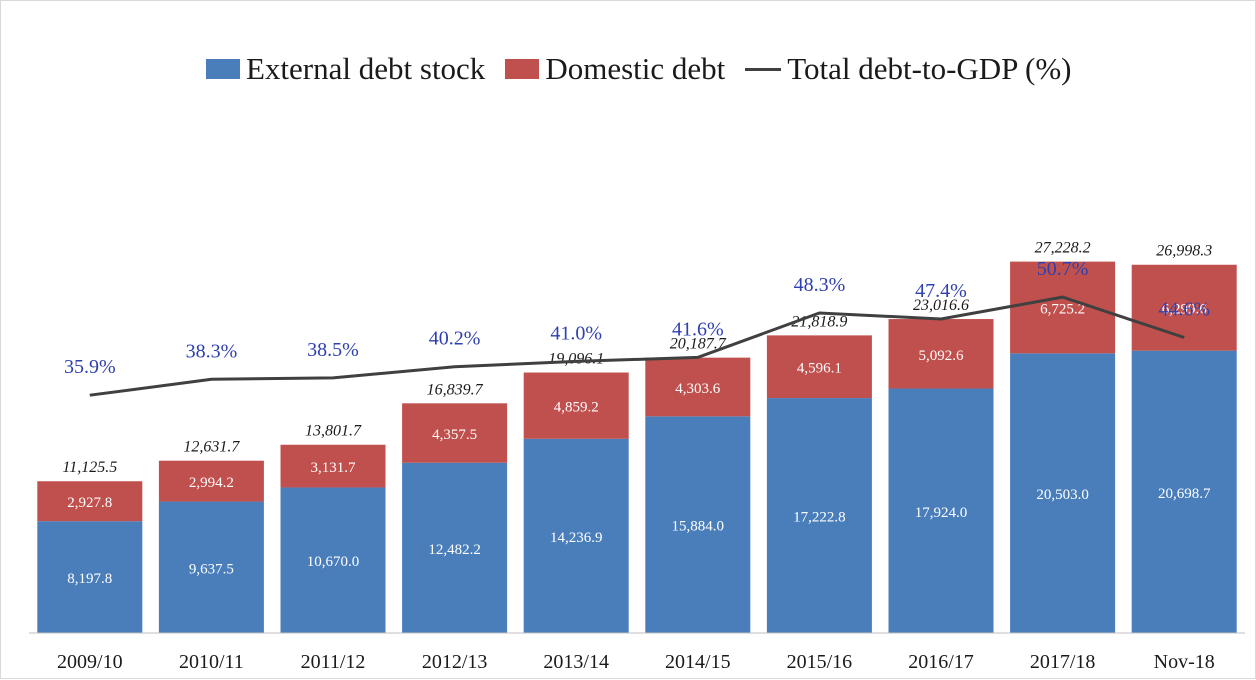  Describe the element at coordinates (941, 662) in the screenshot. I see `x-tick-label: 2016/17` at that location.